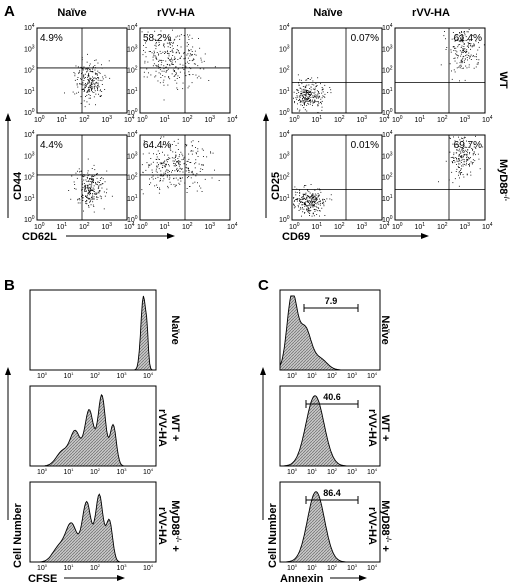 The width and height of the screenshot is (520, 585). I want to click on cd44-axis-label: CD44, so click(18, 185).